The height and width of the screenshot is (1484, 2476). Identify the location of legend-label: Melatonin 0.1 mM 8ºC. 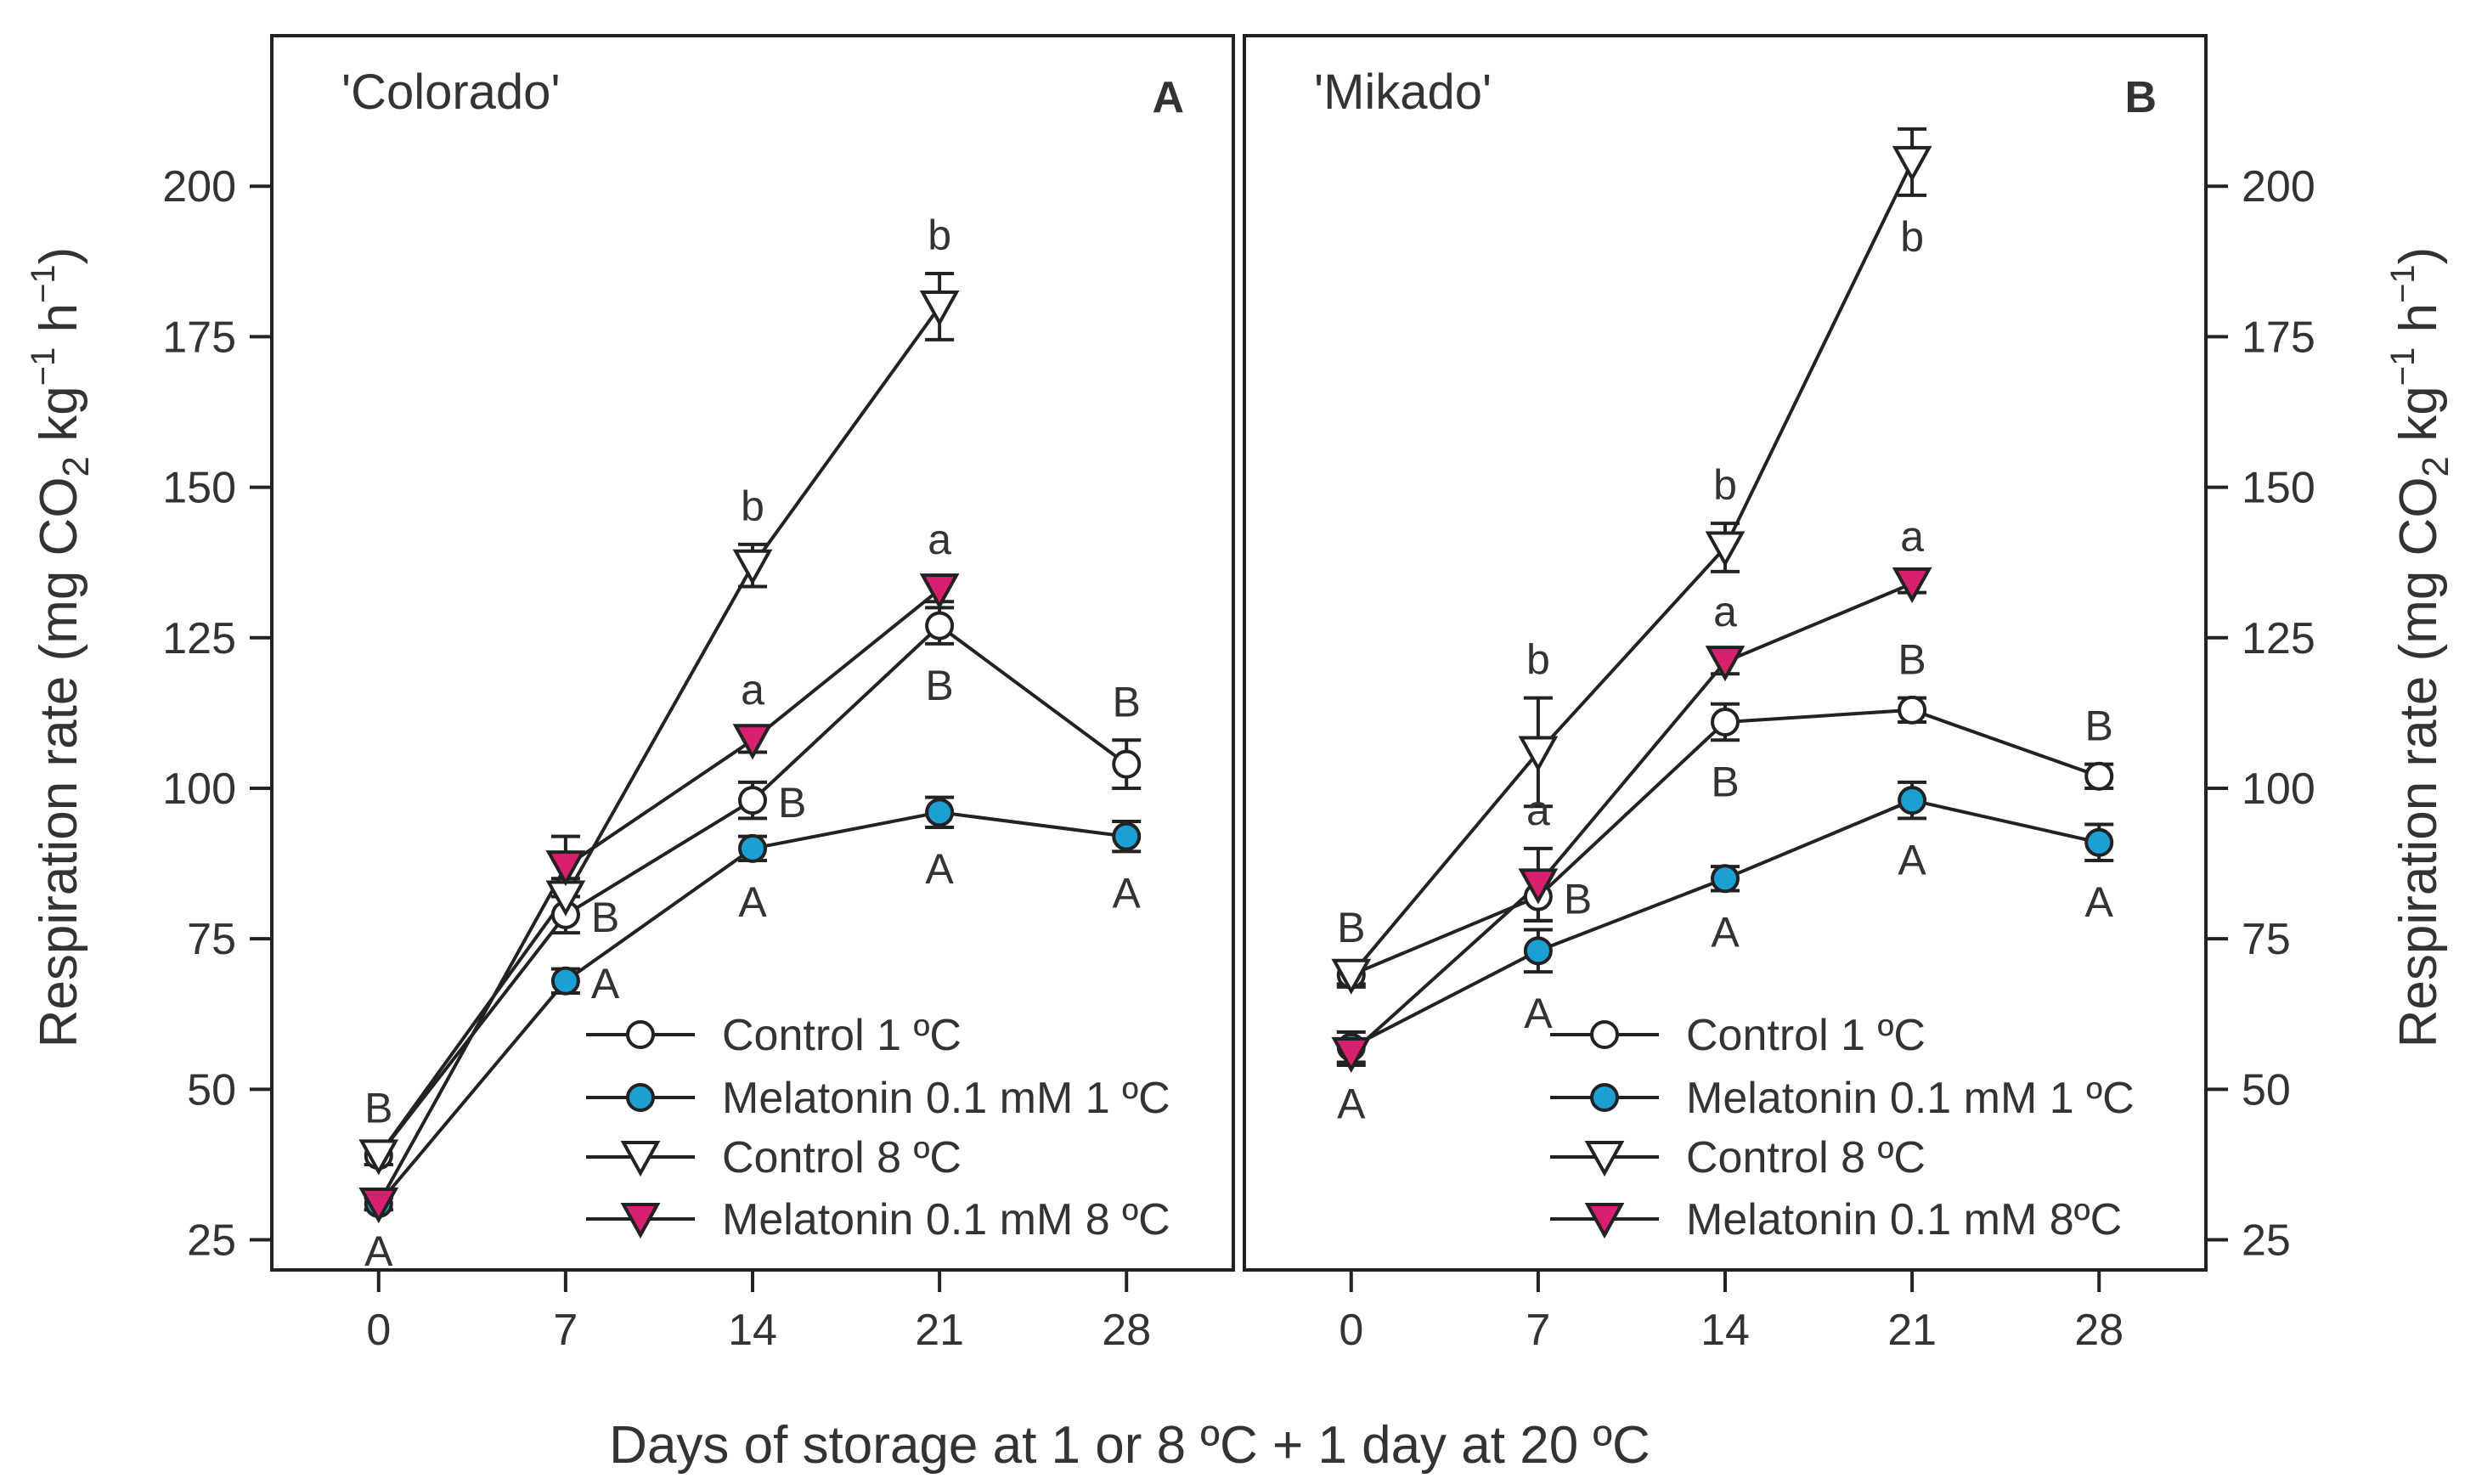
(1904, 1219).